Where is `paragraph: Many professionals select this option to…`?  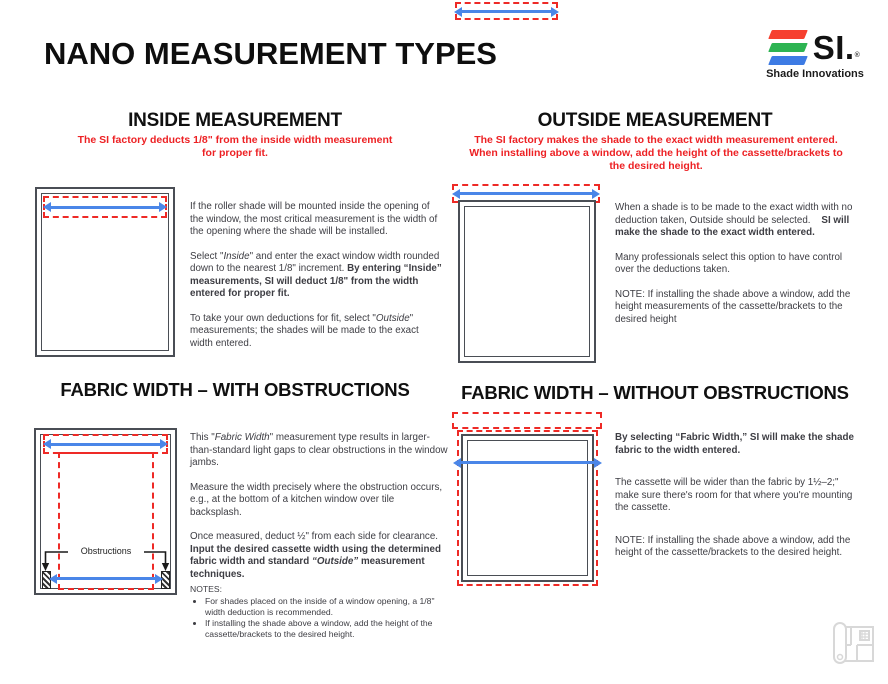
paragraph: Many professionals select this option to… is located at coordinates (739, 264).